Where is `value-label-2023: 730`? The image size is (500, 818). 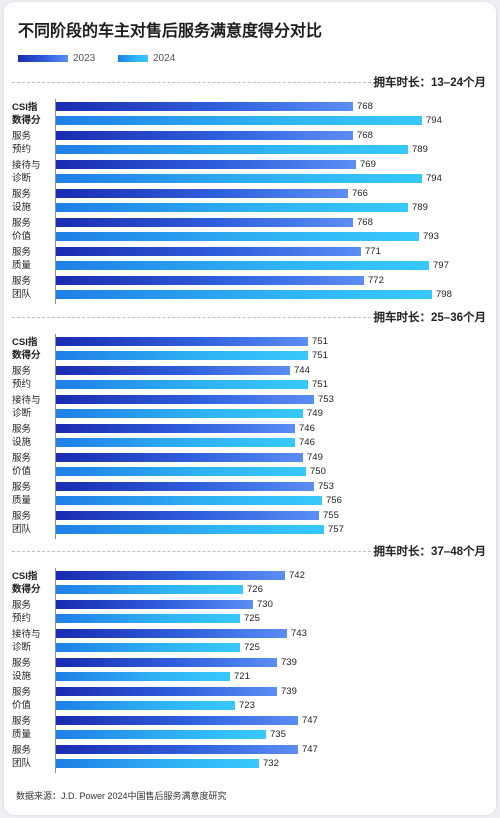 value-label-2023: 730 is located at coordinates (265, 604).